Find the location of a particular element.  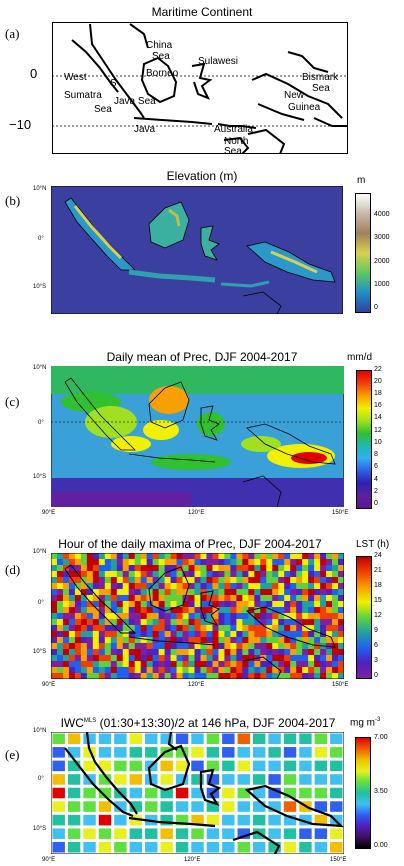

panel-e-unit-sup: -3 is located at coordinates (378, 720).